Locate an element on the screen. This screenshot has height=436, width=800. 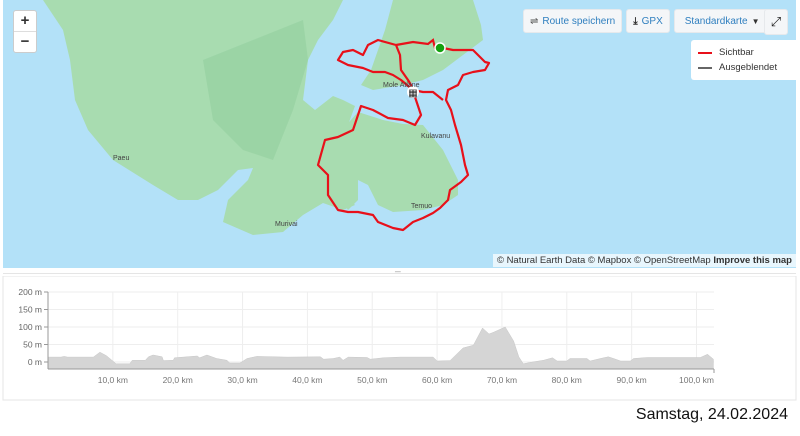
place-paeu: Paeu is located at coordinates (121, 158).